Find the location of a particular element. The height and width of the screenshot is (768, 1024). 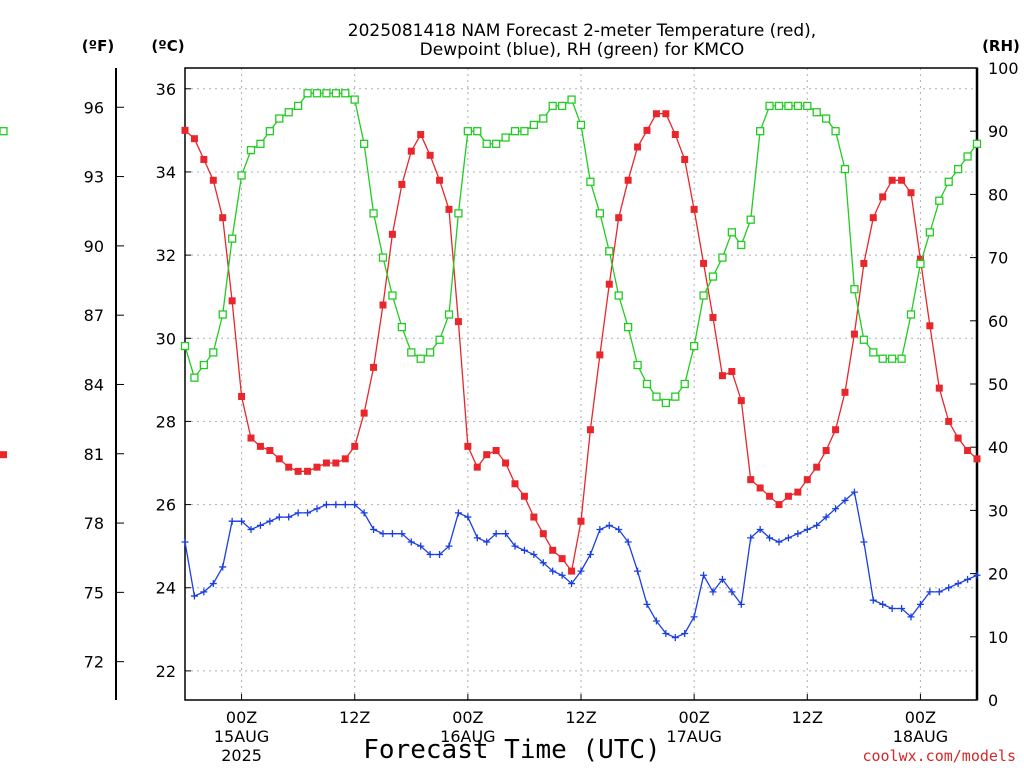

fahrenheit-tick-label: 72 is located at coordinates (94, 662).